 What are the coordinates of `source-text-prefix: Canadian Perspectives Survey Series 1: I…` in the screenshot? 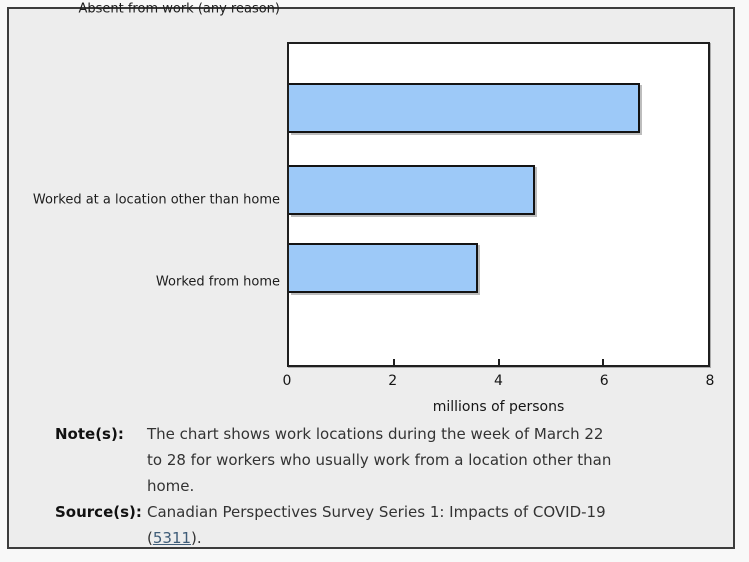 It's located at (376, 525).